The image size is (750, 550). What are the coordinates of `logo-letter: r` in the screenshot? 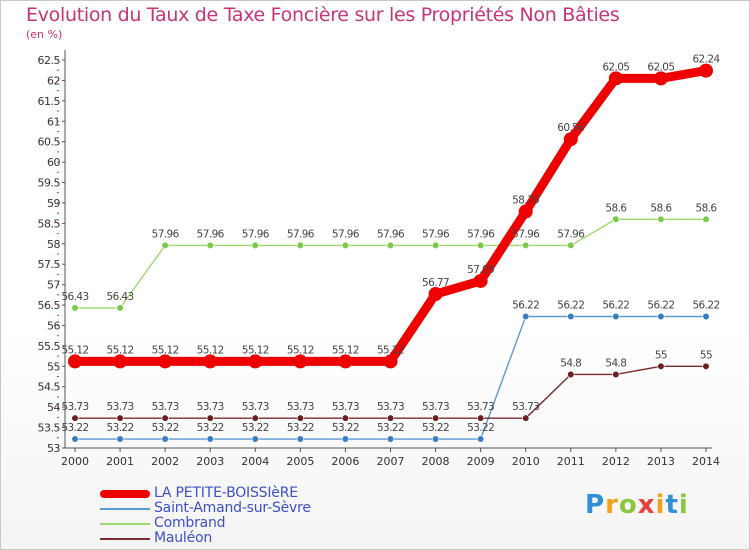 It's located at (612, 505).